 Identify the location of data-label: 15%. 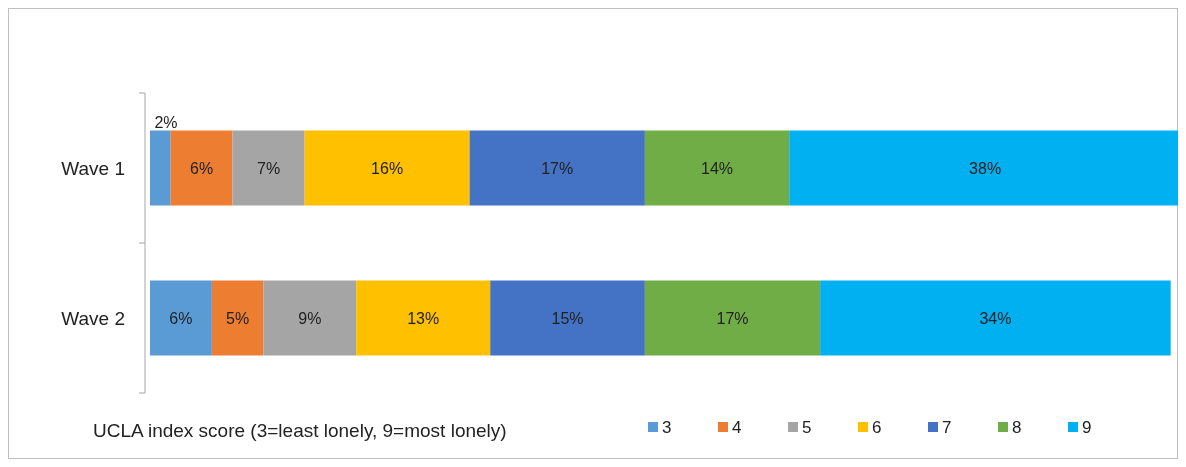
(567, 318).